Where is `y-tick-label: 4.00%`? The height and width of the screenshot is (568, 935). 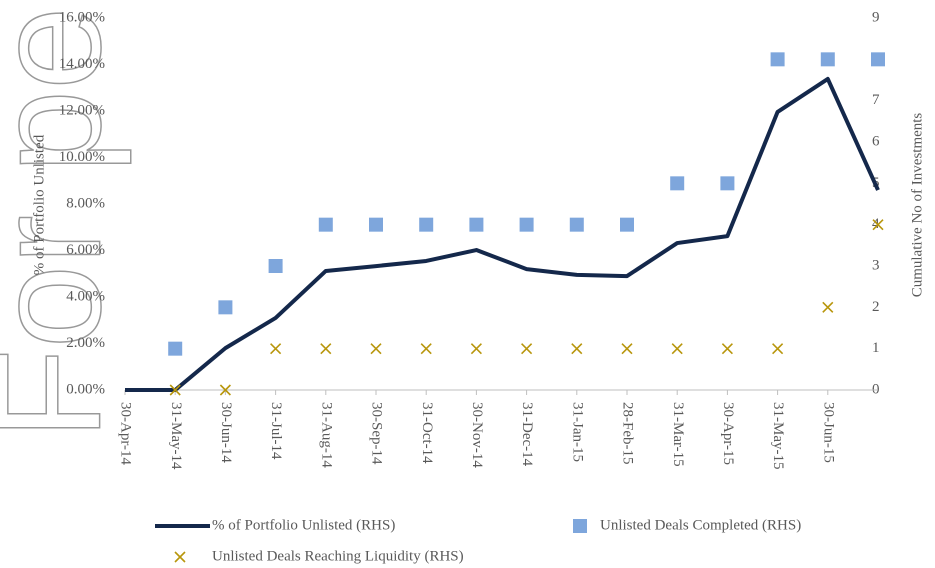 y-tick-label: 4.00% is located at coordinates (85, 296).